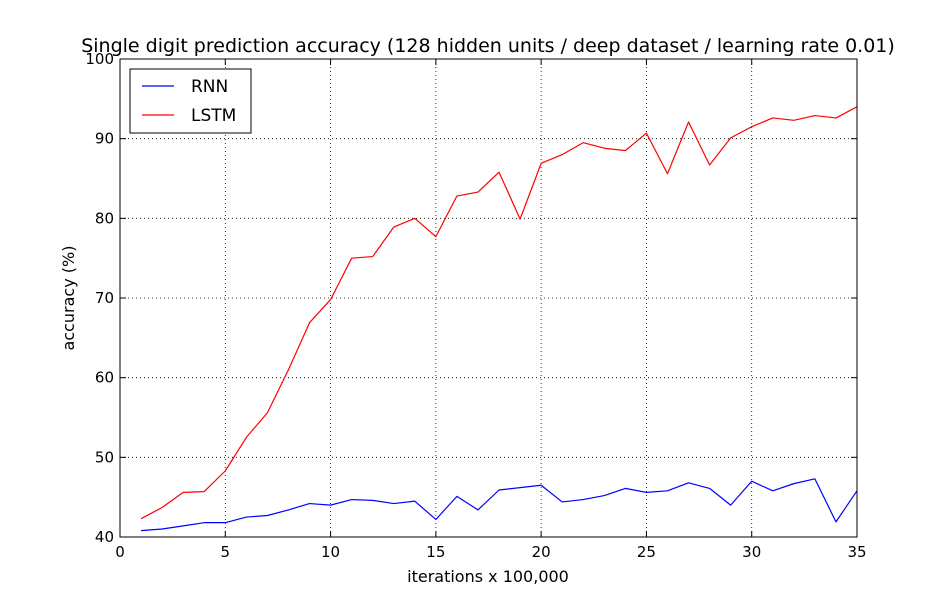 Image resolution: width=952 pixels, height=597 pixels. What do you see at coordinates (330, 552) in the screenshot?
I see `x-tick-label: 10` at bounding box center [330, 552].